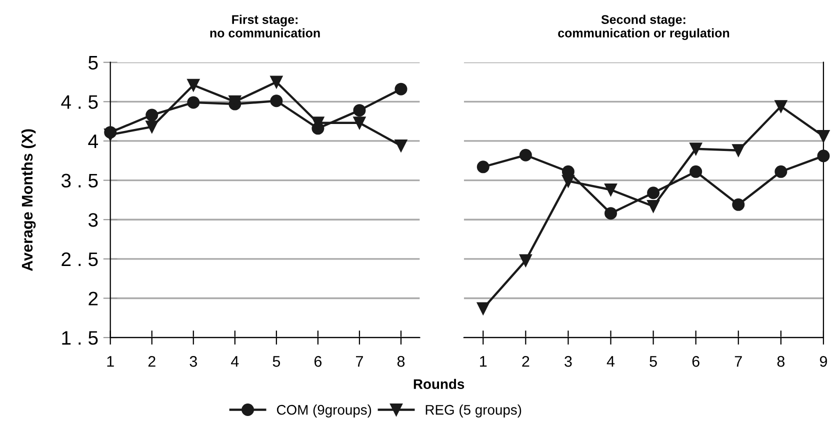 This screenshot has height=430, width=836. I want to click on x-axis-title: Rounds, so click(439, 384).